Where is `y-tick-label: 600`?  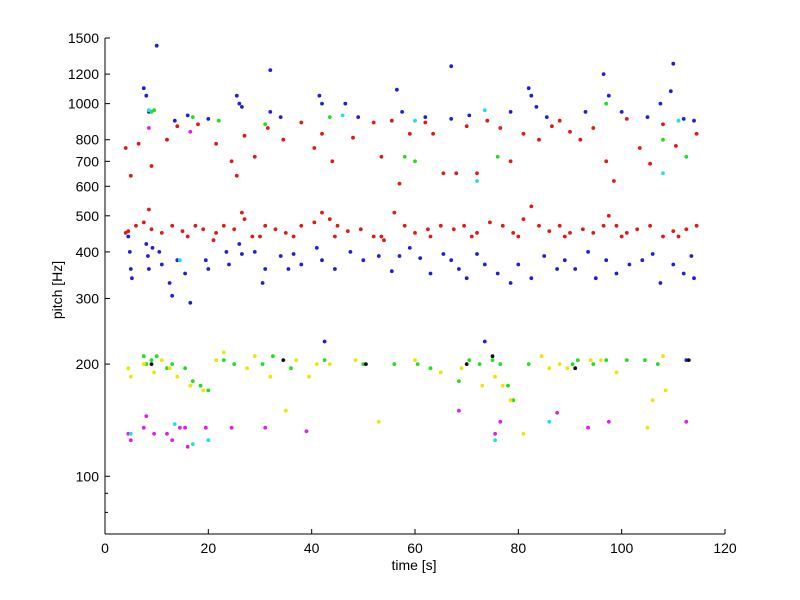
y-tick-label: 600 is located at coordinates (88, 186).